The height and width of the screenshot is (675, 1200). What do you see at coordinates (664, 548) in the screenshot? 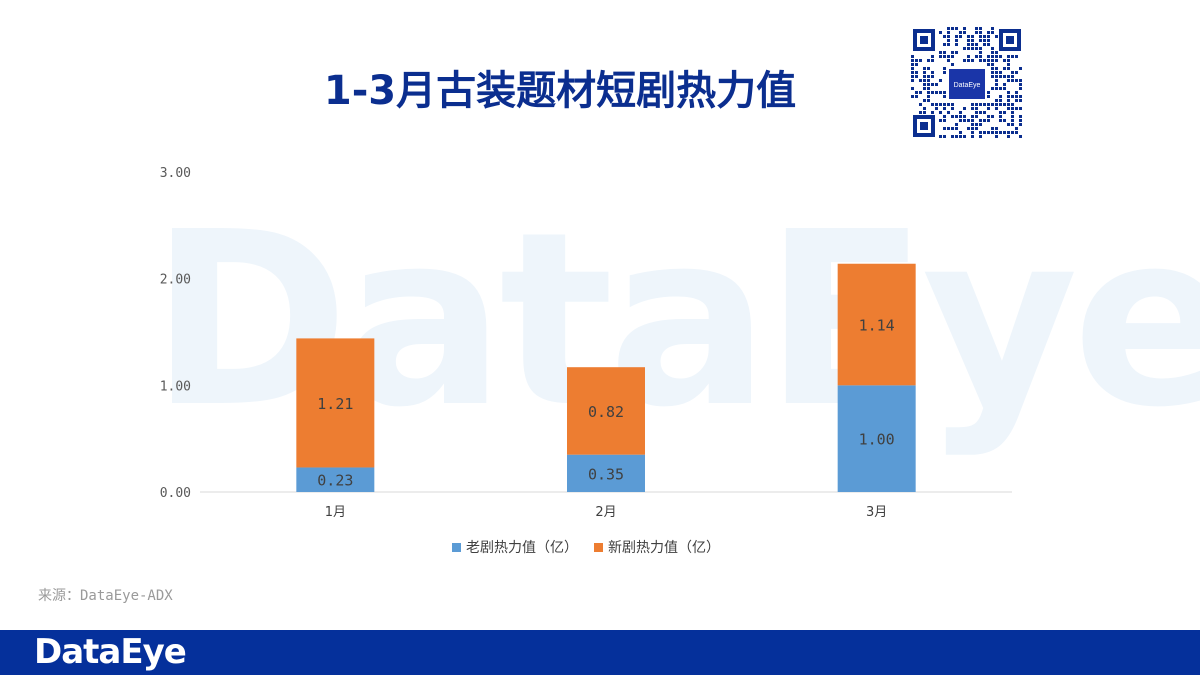
I see `legend-label-new: 新剧热力值（亿）` at bounding box center [664, 548].